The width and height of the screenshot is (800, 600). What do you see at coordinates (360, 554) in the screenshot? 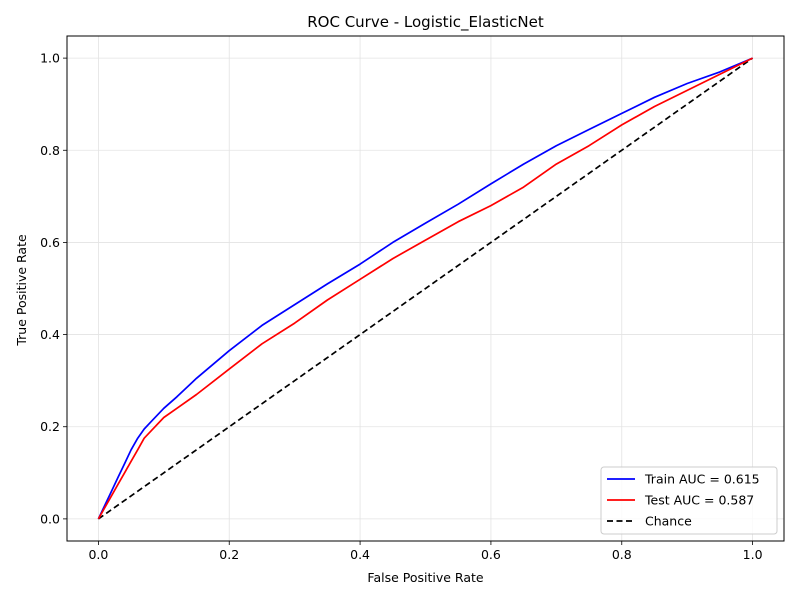
I see `x-tick-label: 0.4` at bounding box center [360, 554].